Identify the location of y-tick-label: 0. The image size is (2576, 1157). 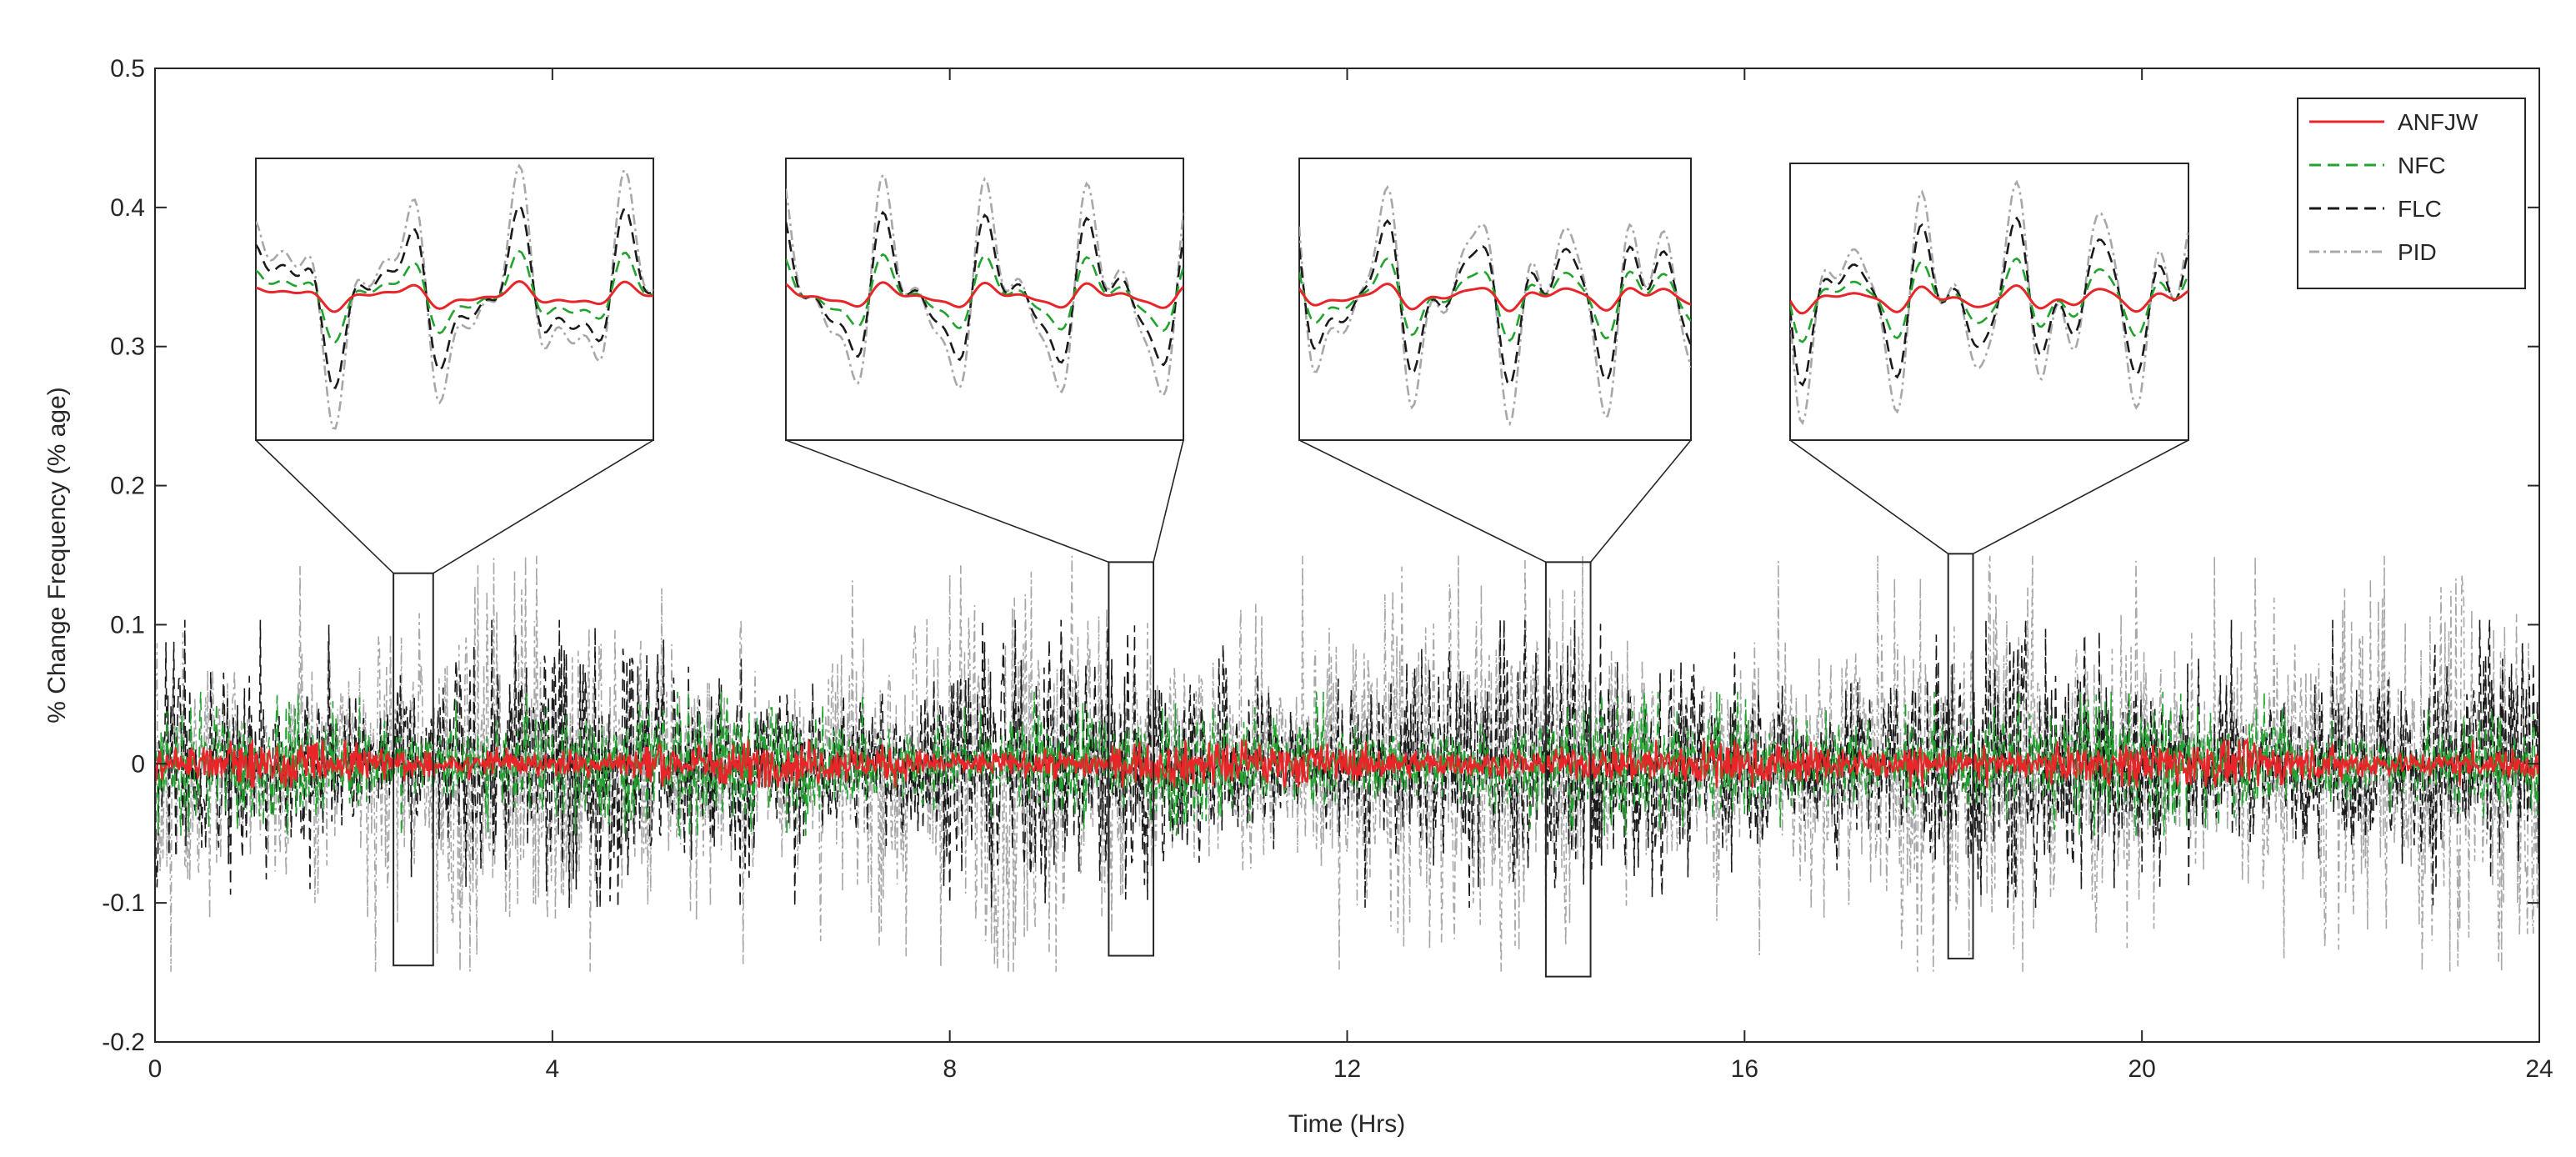
(138, 764).